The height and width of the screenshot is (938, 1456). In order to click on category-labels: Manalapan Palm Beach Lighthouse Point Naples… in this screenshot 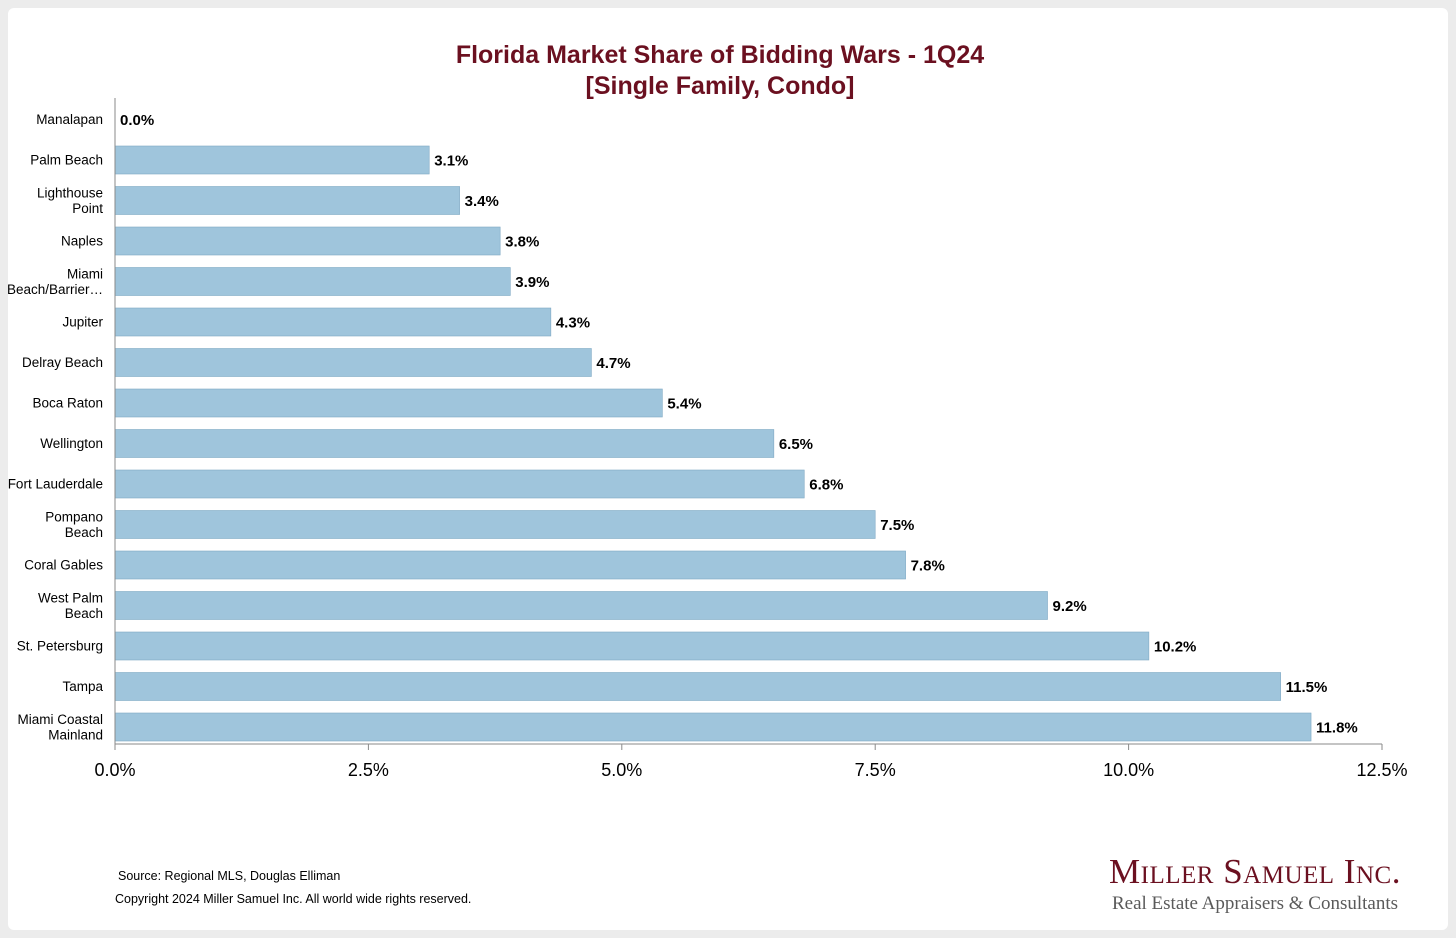, I will do `click(55, 427)`.